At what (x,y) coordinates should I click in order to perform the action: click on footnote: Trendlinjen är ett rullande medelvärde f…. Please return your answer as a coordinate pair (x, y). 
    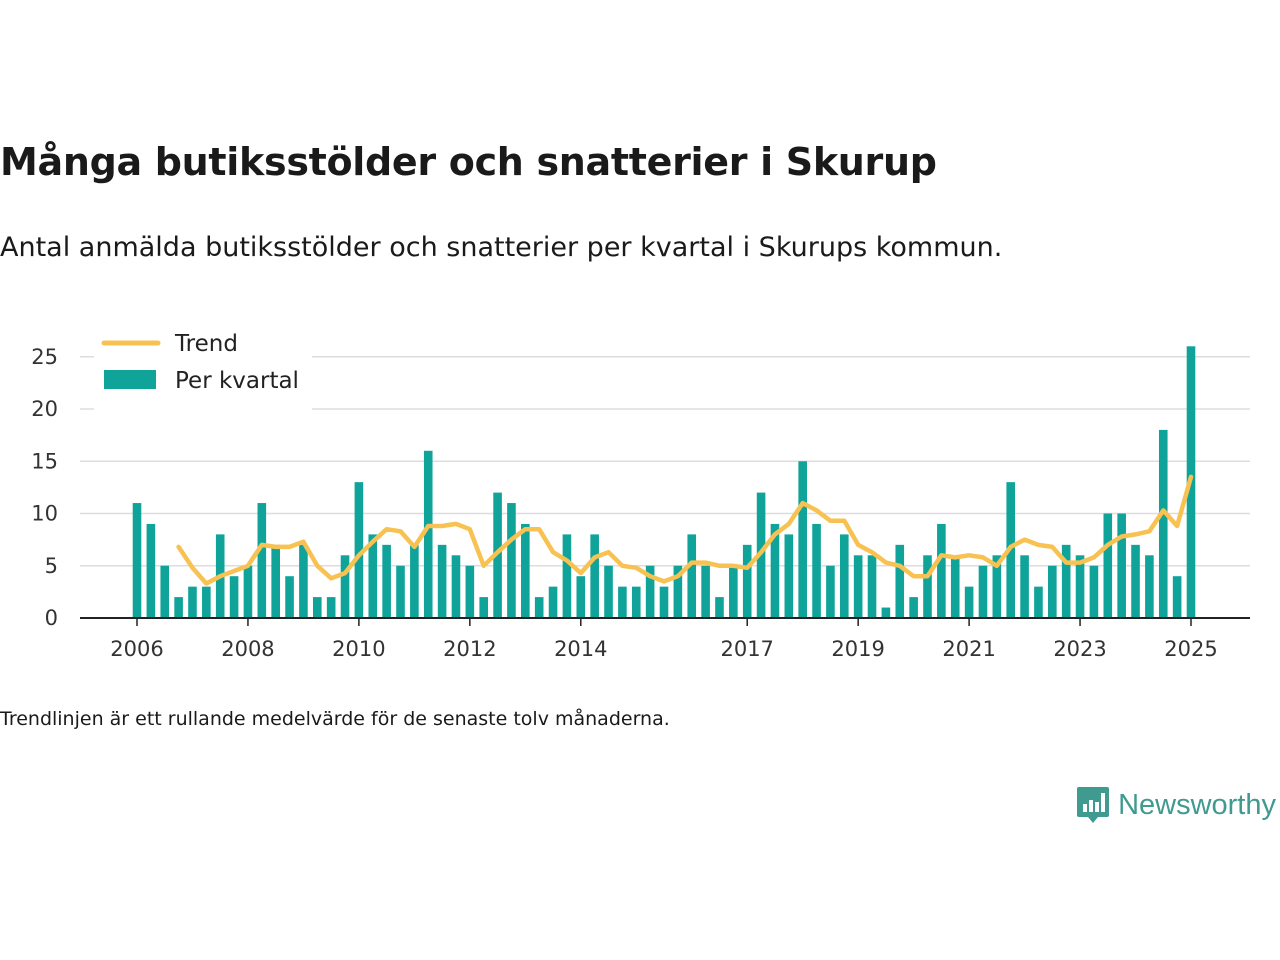
    Looking at the image, I should click on (335, 719).